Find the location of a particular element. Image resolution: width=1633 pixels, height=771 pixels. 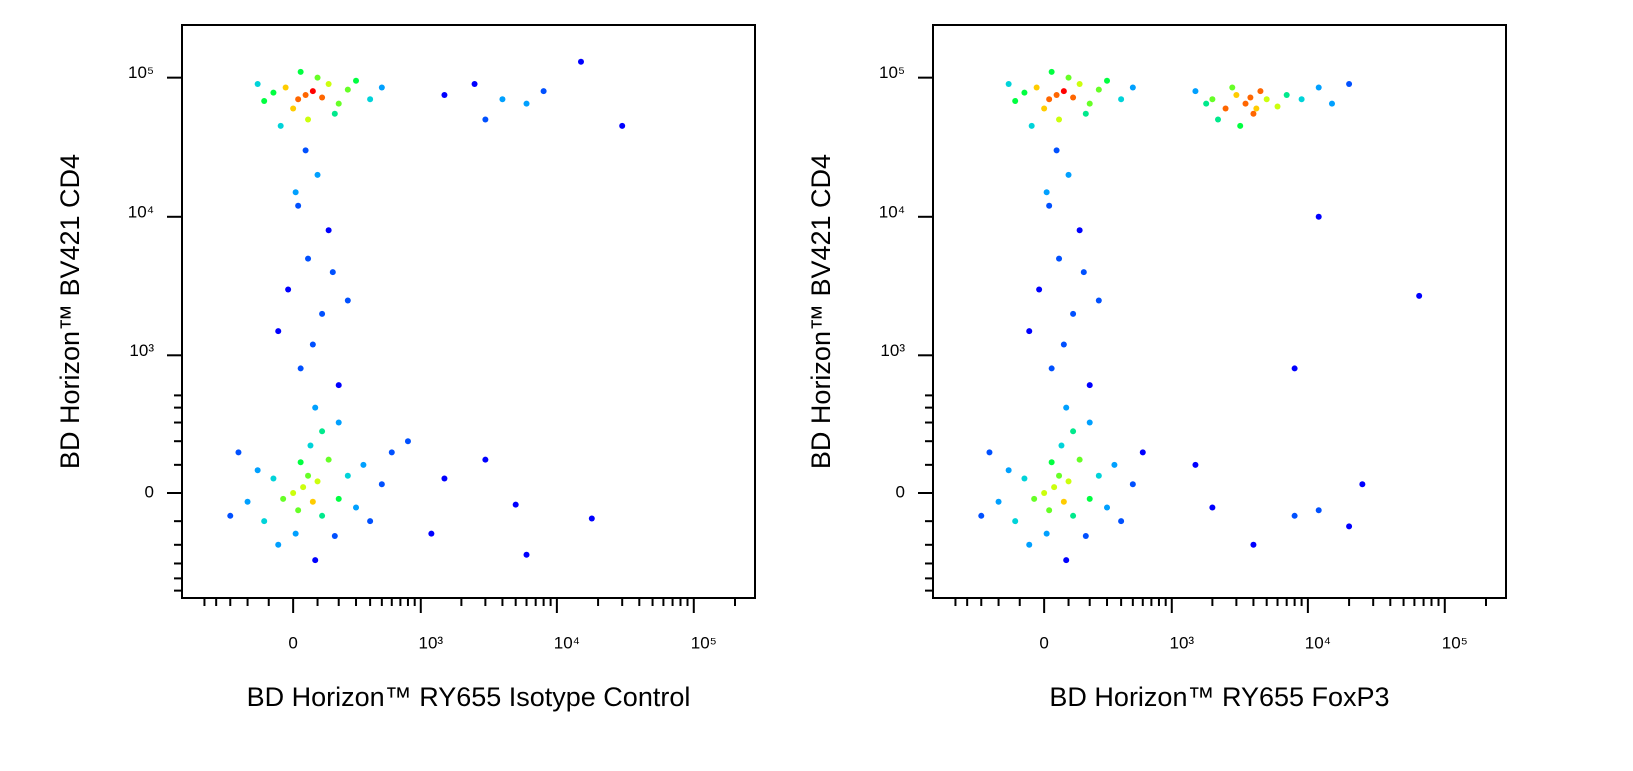

y-tick-label: 10⁴ is located at coordinates (141, 211).